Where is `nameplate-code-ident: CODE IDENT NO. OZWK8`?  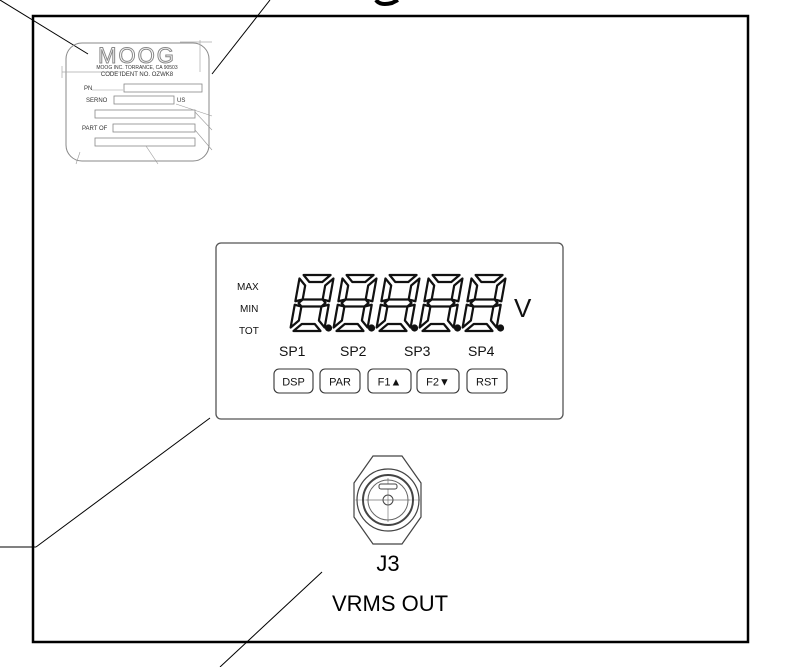
nameplate-code-ident: CODE IDENT NO. OZWK8 is located at coordinates (137, 75).